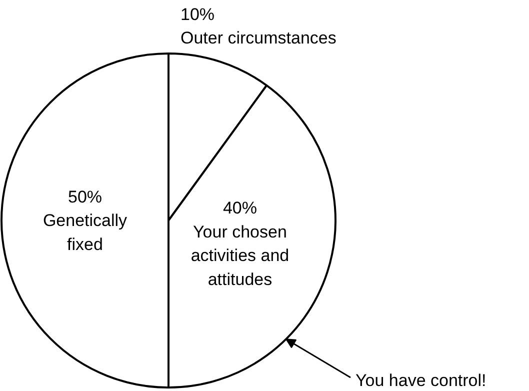  Describe the element at coordinates (85, 196) in the screenshot. I see `data-label: 50%` at that location.